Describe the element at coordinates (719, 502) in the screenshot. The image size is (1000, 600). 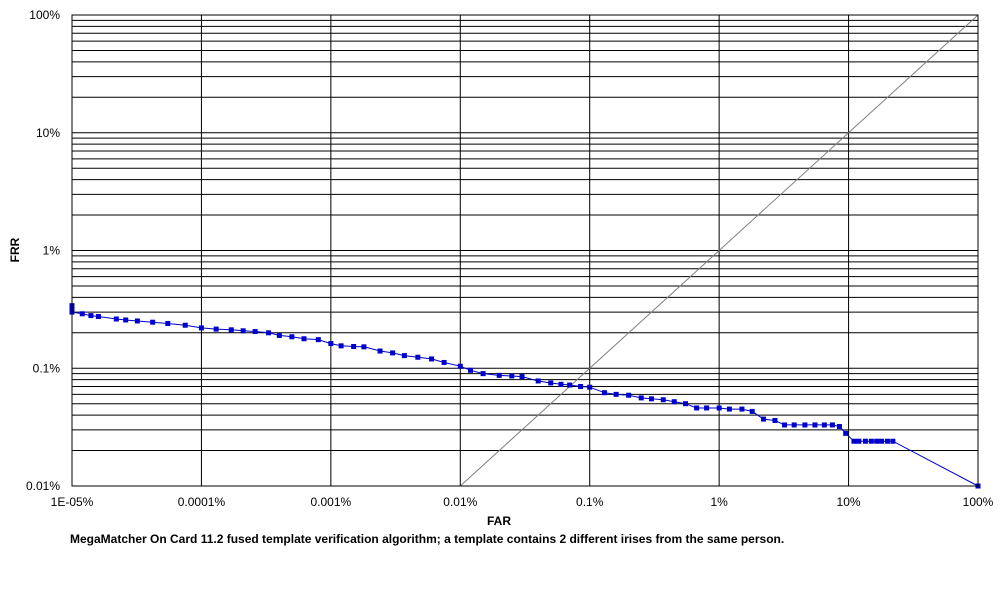
I see `x-tick-label: 1%` at that location.